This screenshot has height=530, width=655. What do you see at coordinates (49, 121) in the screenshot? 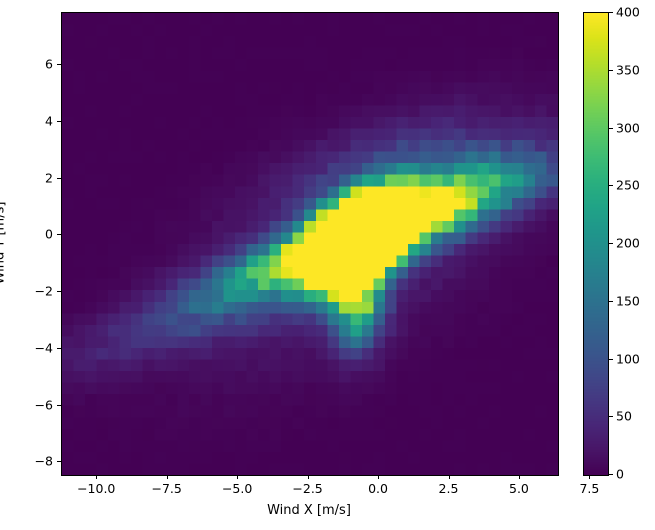
I see `y-tick-label: 4` at bounding box center [49, 121].